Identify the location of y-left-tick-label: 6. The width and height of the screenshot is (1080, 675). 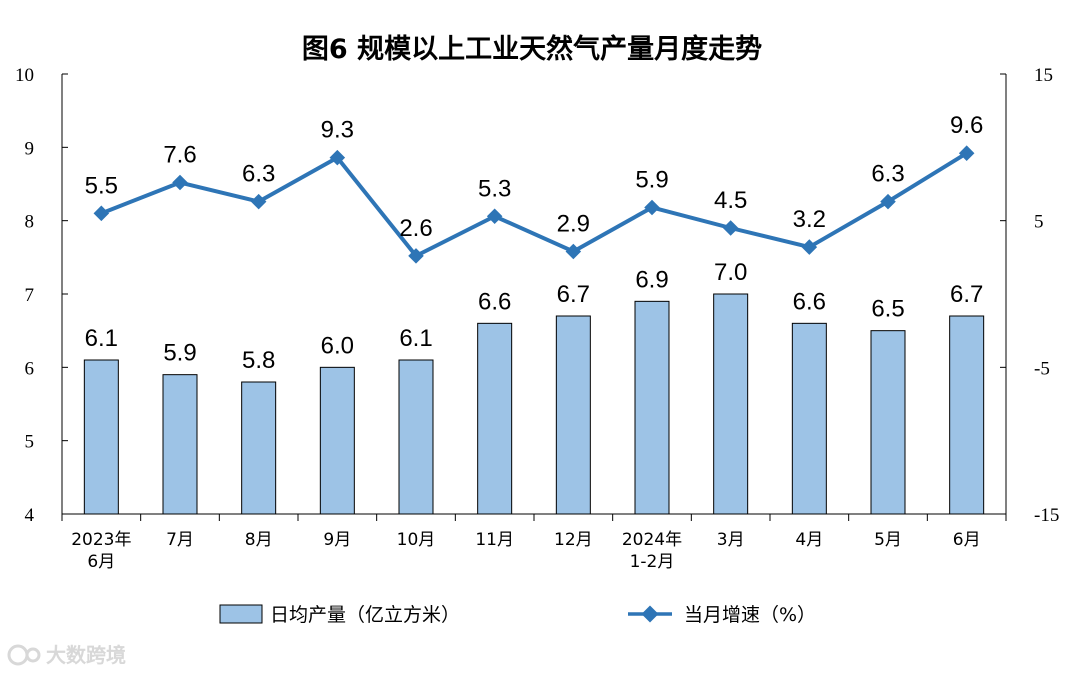
(30, 368).